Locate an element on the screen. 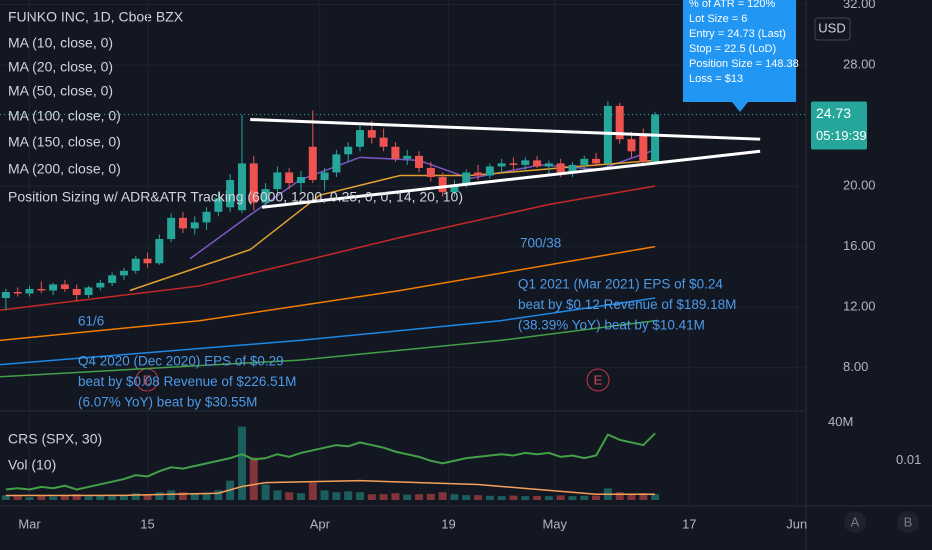  tooltip-line: Position Size = 148.38 is located at coordinates (744, 64).